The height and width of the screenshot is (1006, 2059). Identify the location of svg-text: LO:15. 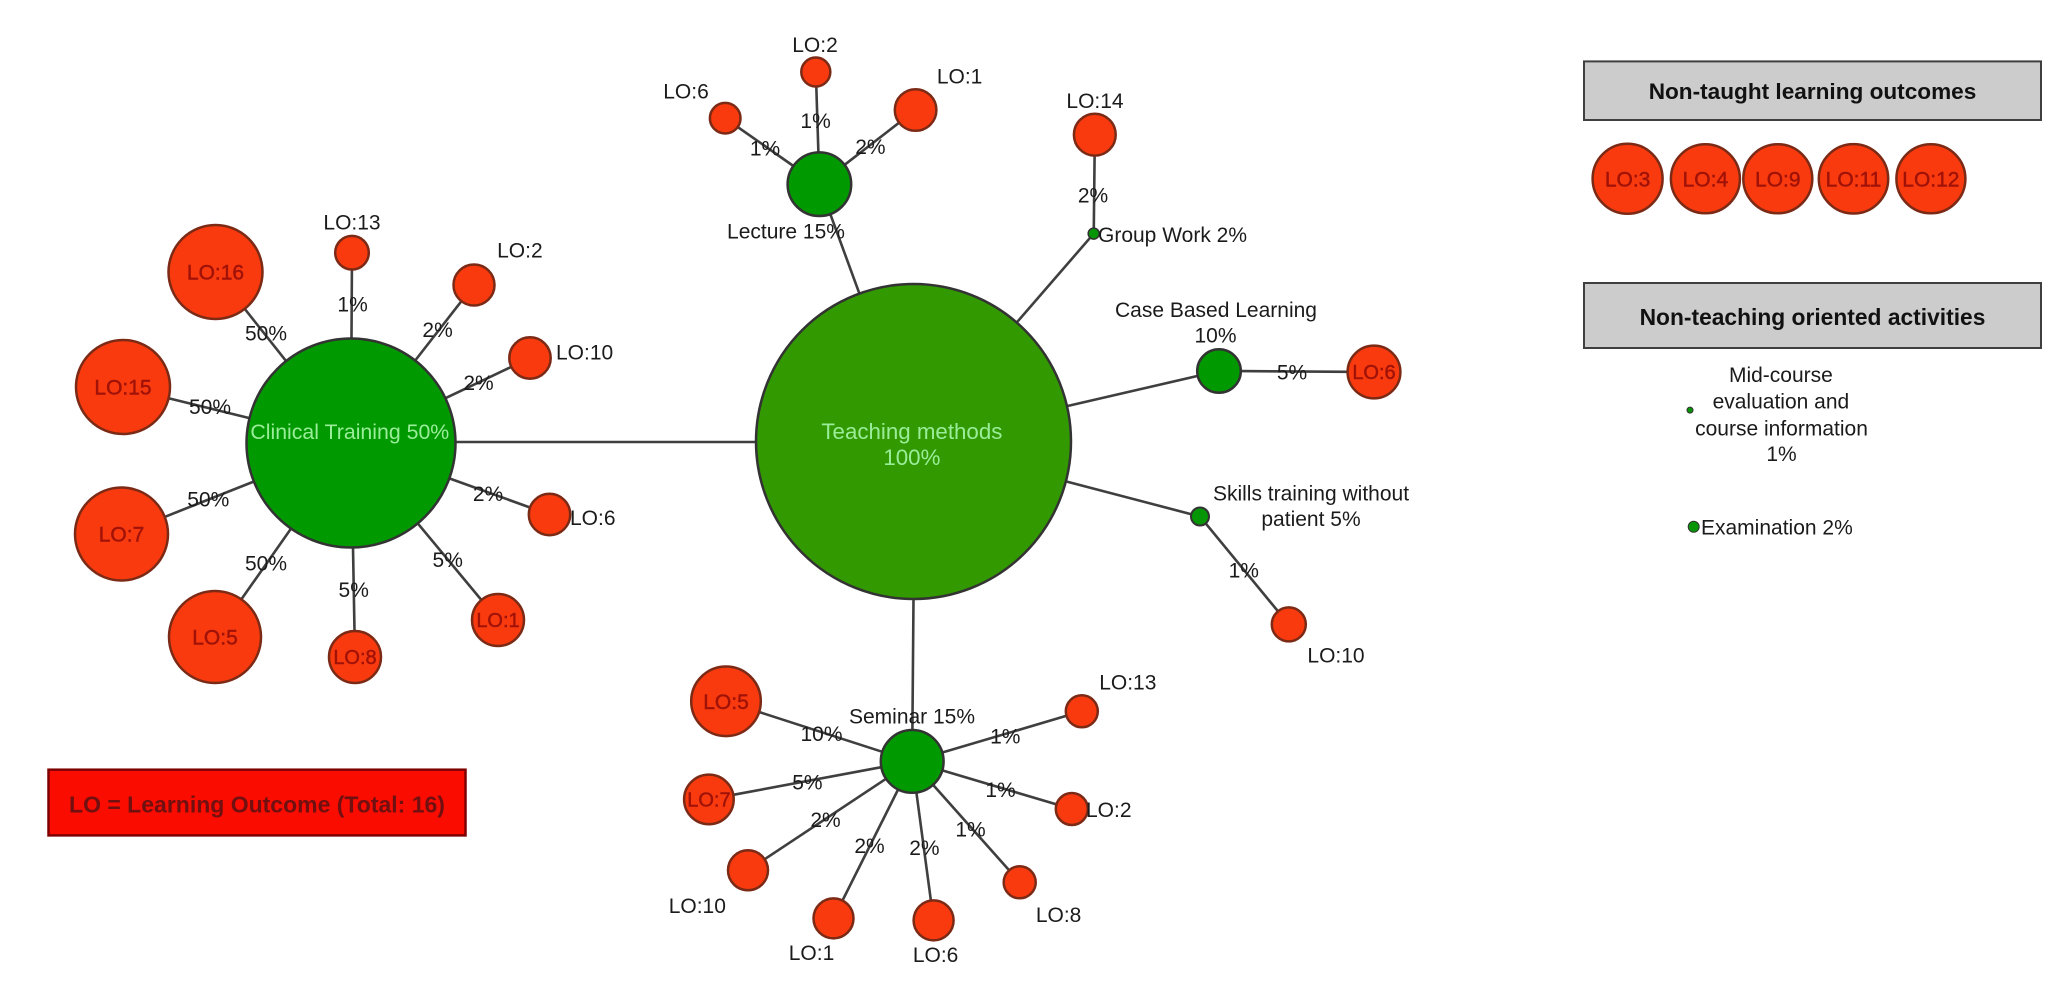
(122, 388).